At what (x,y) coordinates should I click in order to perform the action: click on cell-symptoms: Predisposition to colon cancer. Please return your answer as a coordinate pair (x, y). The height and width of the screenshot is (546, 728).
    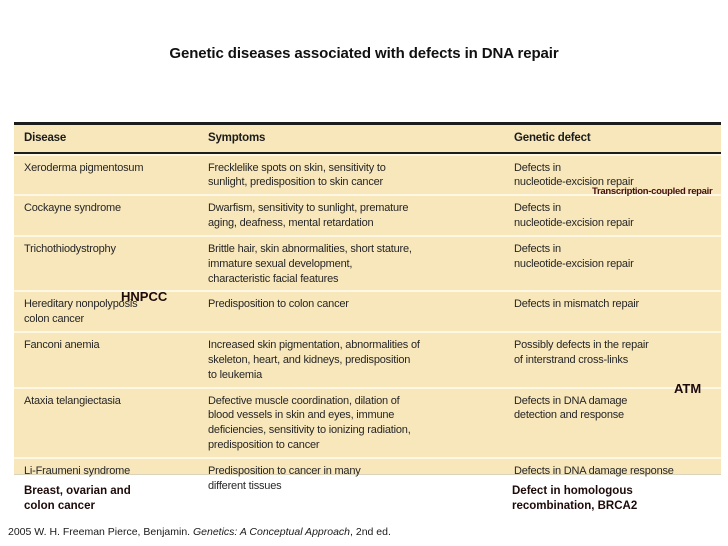
    Looking at the image, I should click on (278, 304).